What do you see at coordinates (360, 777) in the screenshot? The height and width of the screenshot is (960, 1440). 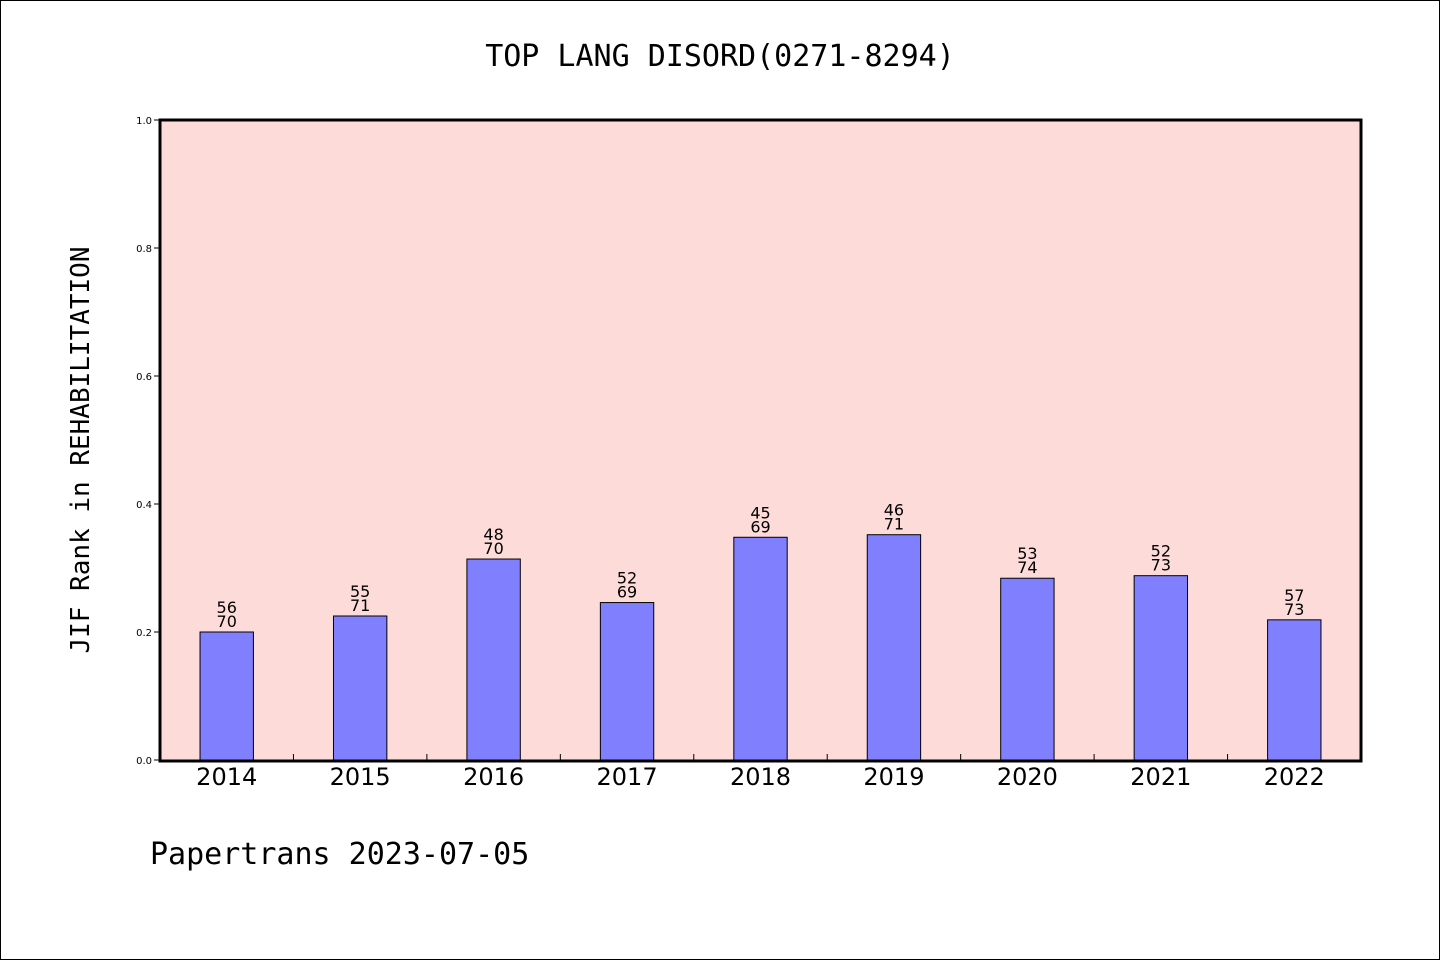 I see `x-tick-label: 2015` at bounding box center [360, 777].